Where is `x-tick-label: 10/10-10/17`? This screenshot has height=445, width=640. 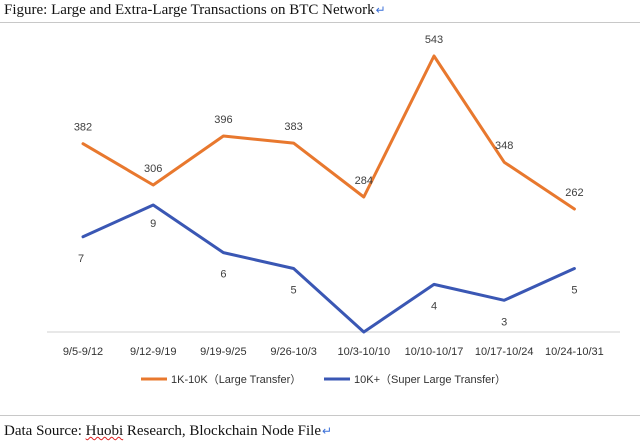 x-tick-label: 10/10-10/17 is located at coordinates (434, 352).